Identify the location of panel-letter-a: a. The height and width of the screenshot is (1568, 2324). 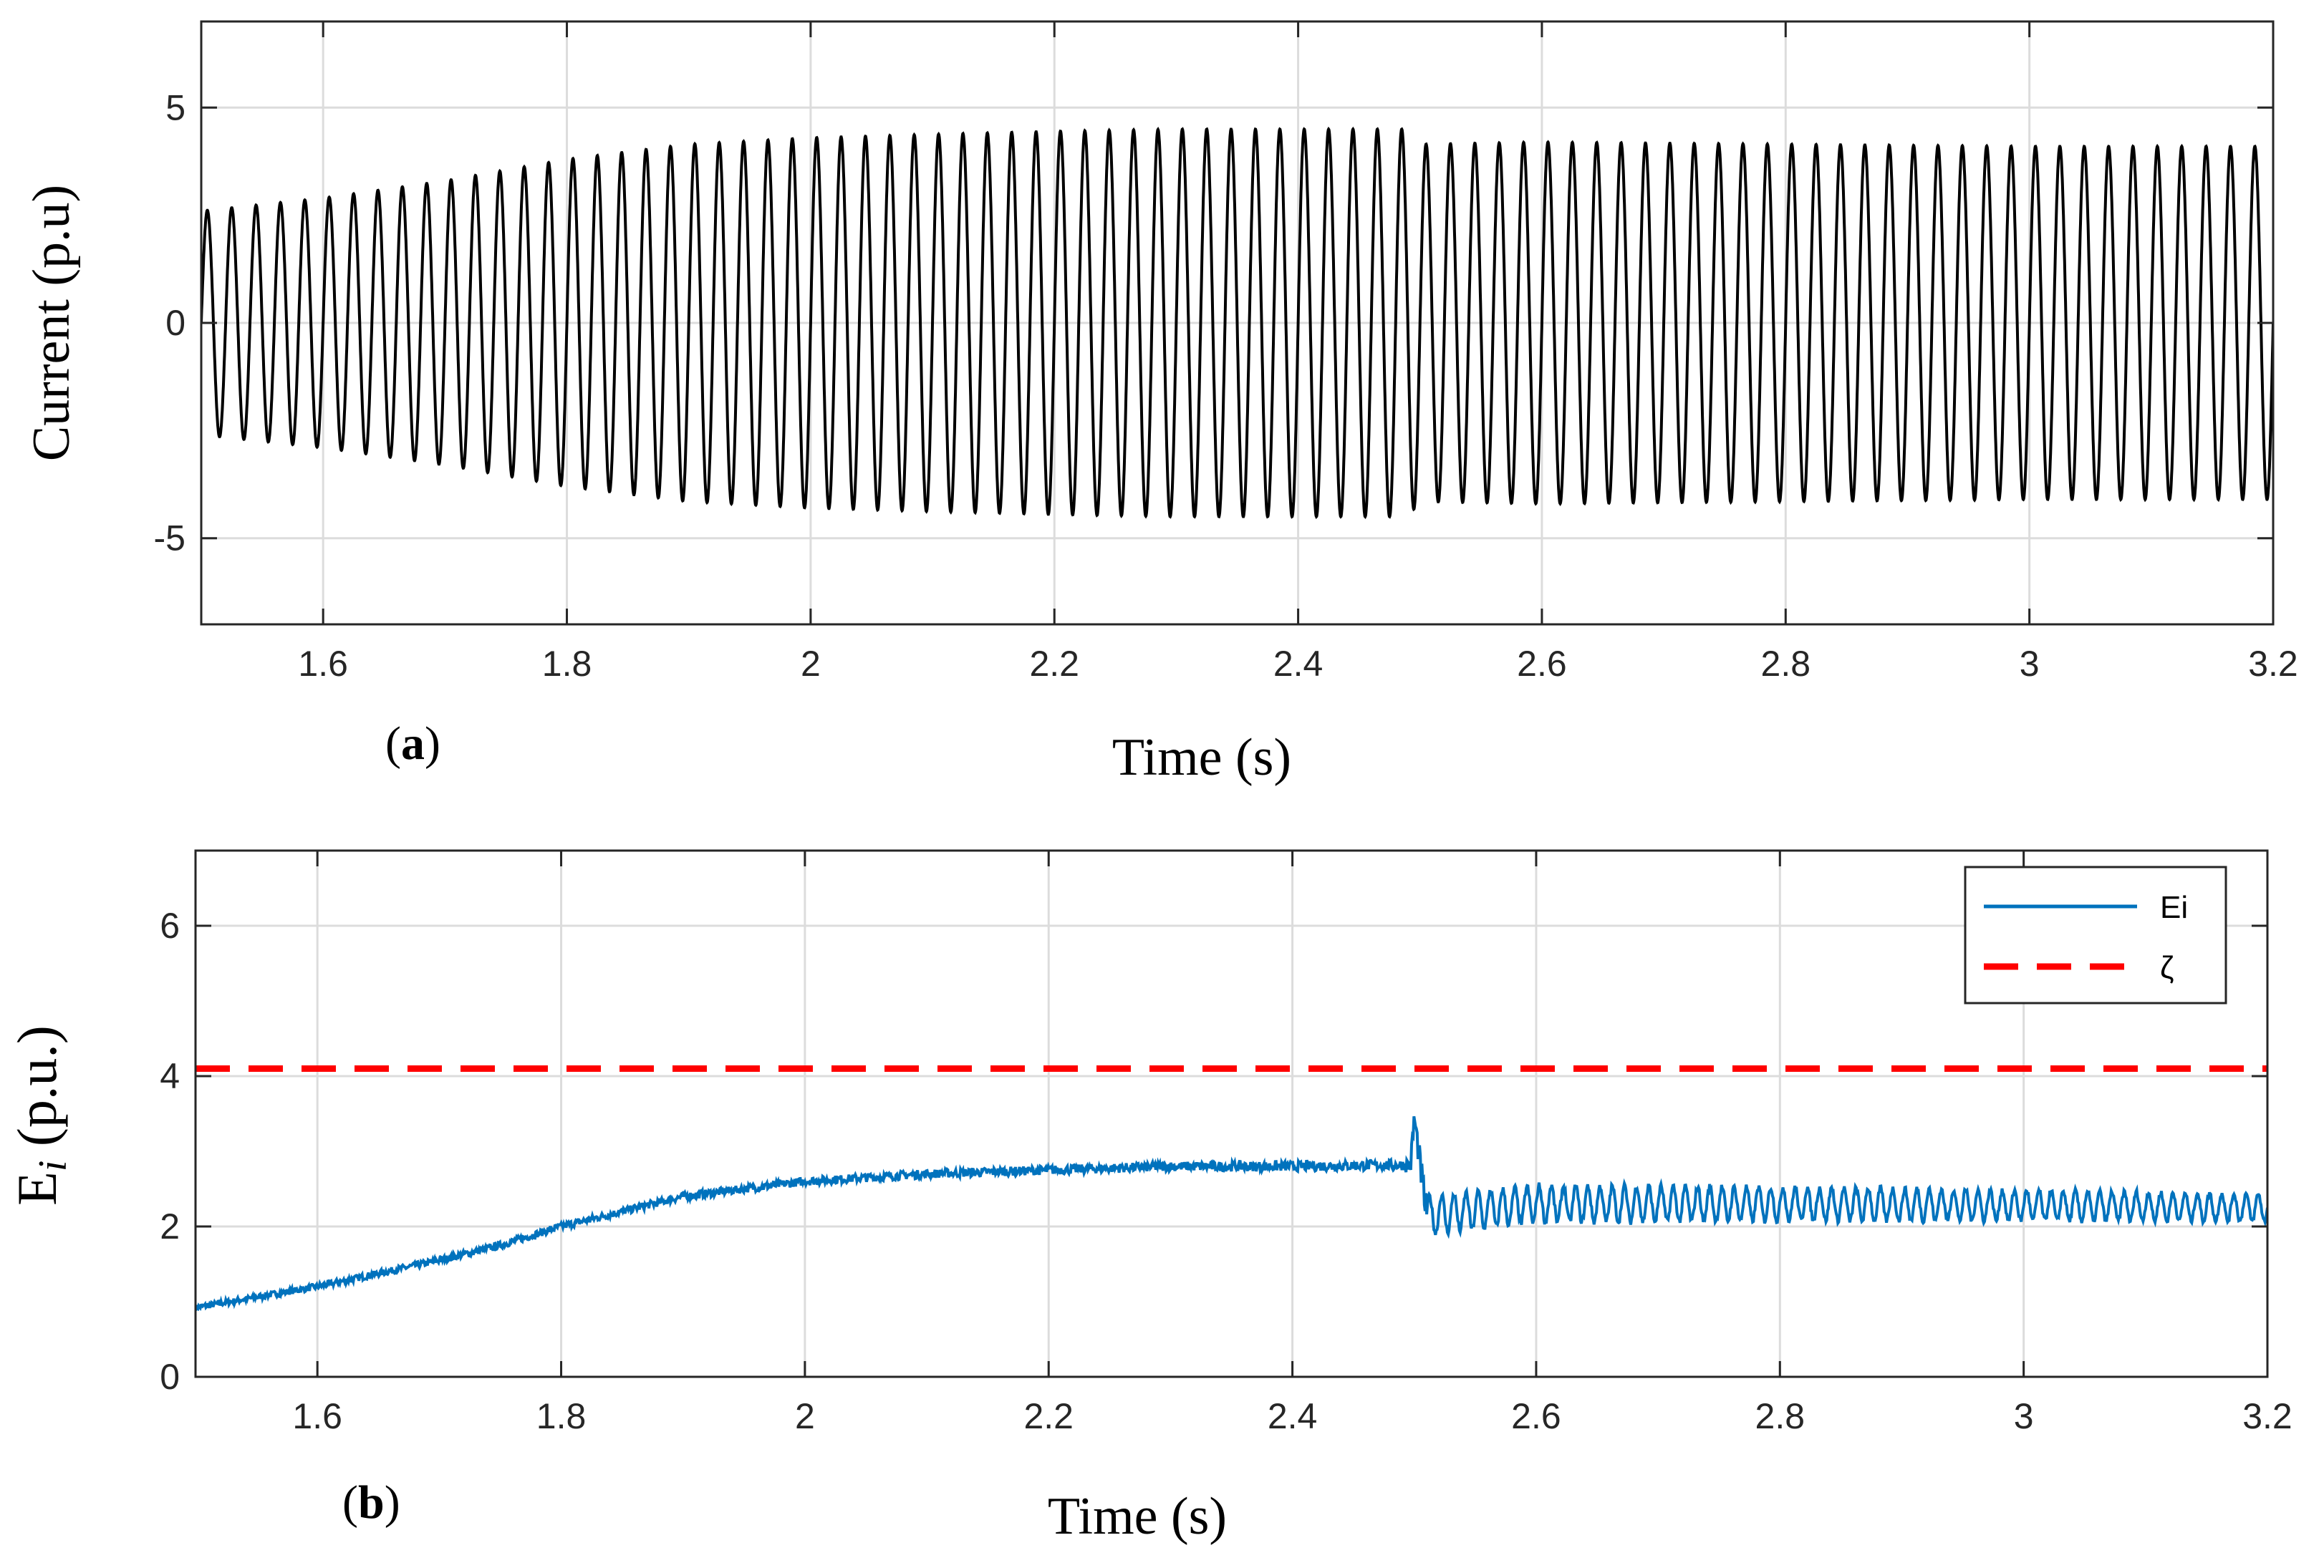
(413, 743).